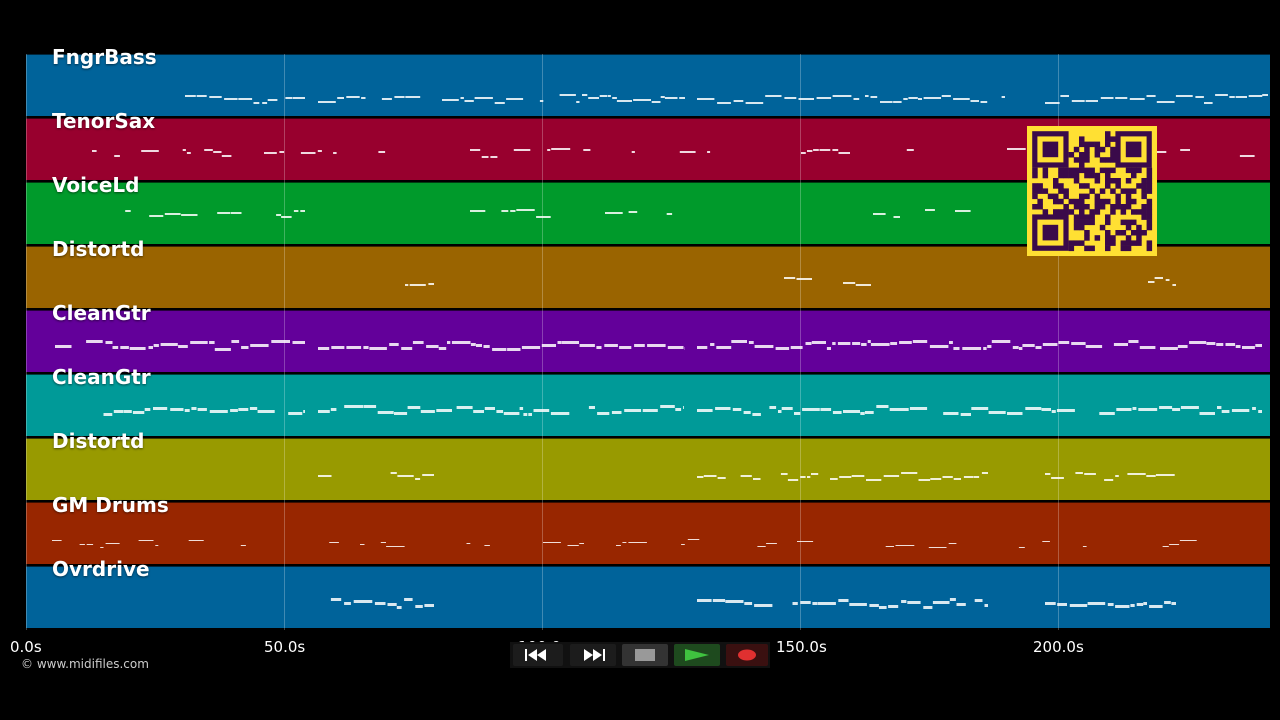  What do you see at coordinates (645, 655) in the screenshot?
I see `stop-button` at bounding box center [645, 655].